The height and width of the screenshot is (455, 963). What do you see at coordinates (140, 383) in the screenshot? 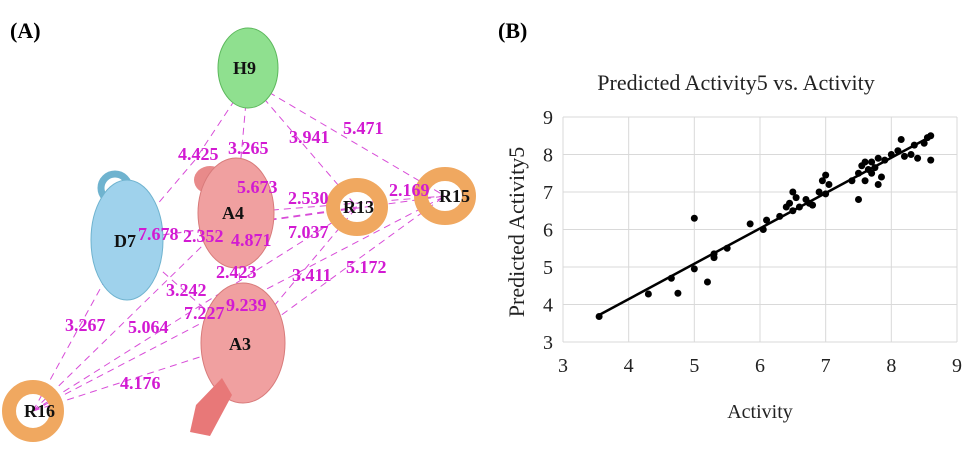
I see `distance: 4.176` at bounding box center [140, 383].